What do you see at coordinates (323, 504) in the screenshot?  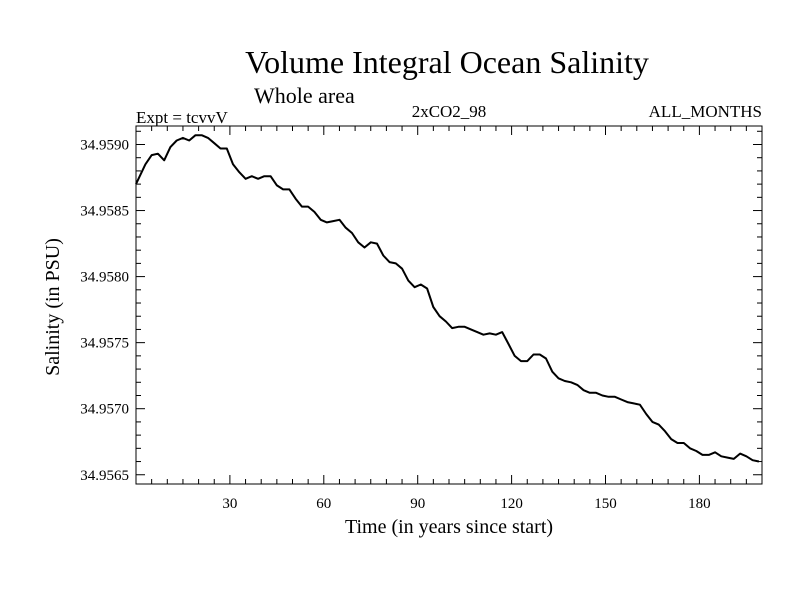 I see `x-tick-label: 60` at bounding box center [323, 504].